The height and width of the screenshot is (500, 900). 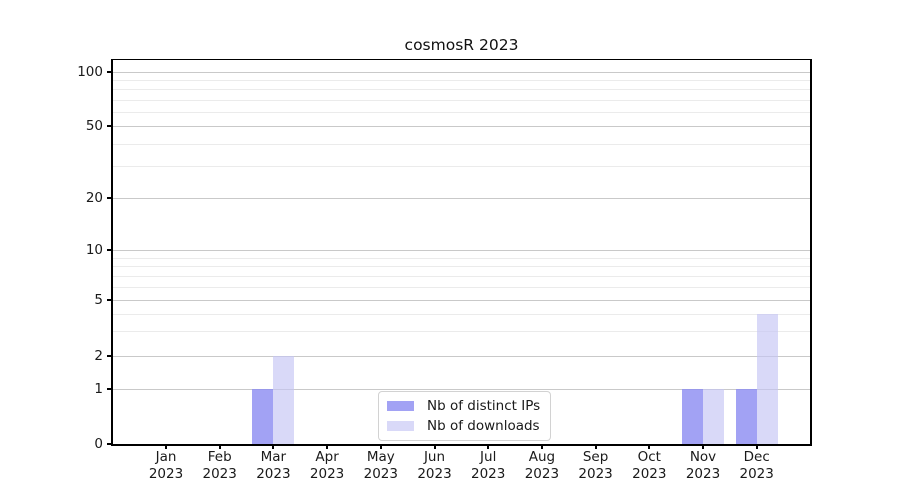 I want to click on x-tick-label: Aug 2023, so click(x=542, y=465).